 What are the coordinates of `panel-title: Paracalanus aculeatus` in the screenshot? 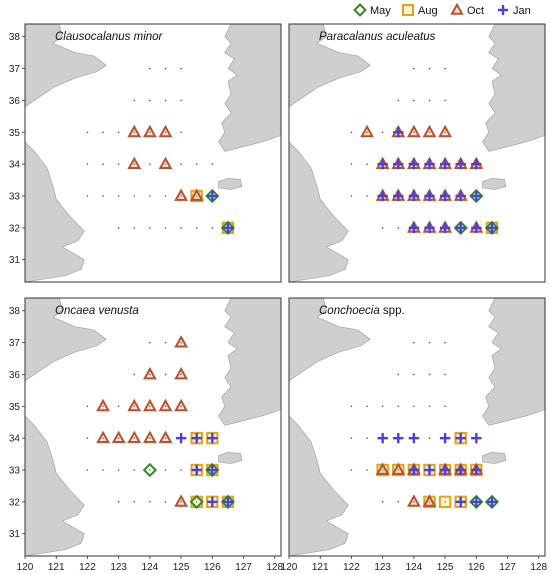 It's located at (377, 37).